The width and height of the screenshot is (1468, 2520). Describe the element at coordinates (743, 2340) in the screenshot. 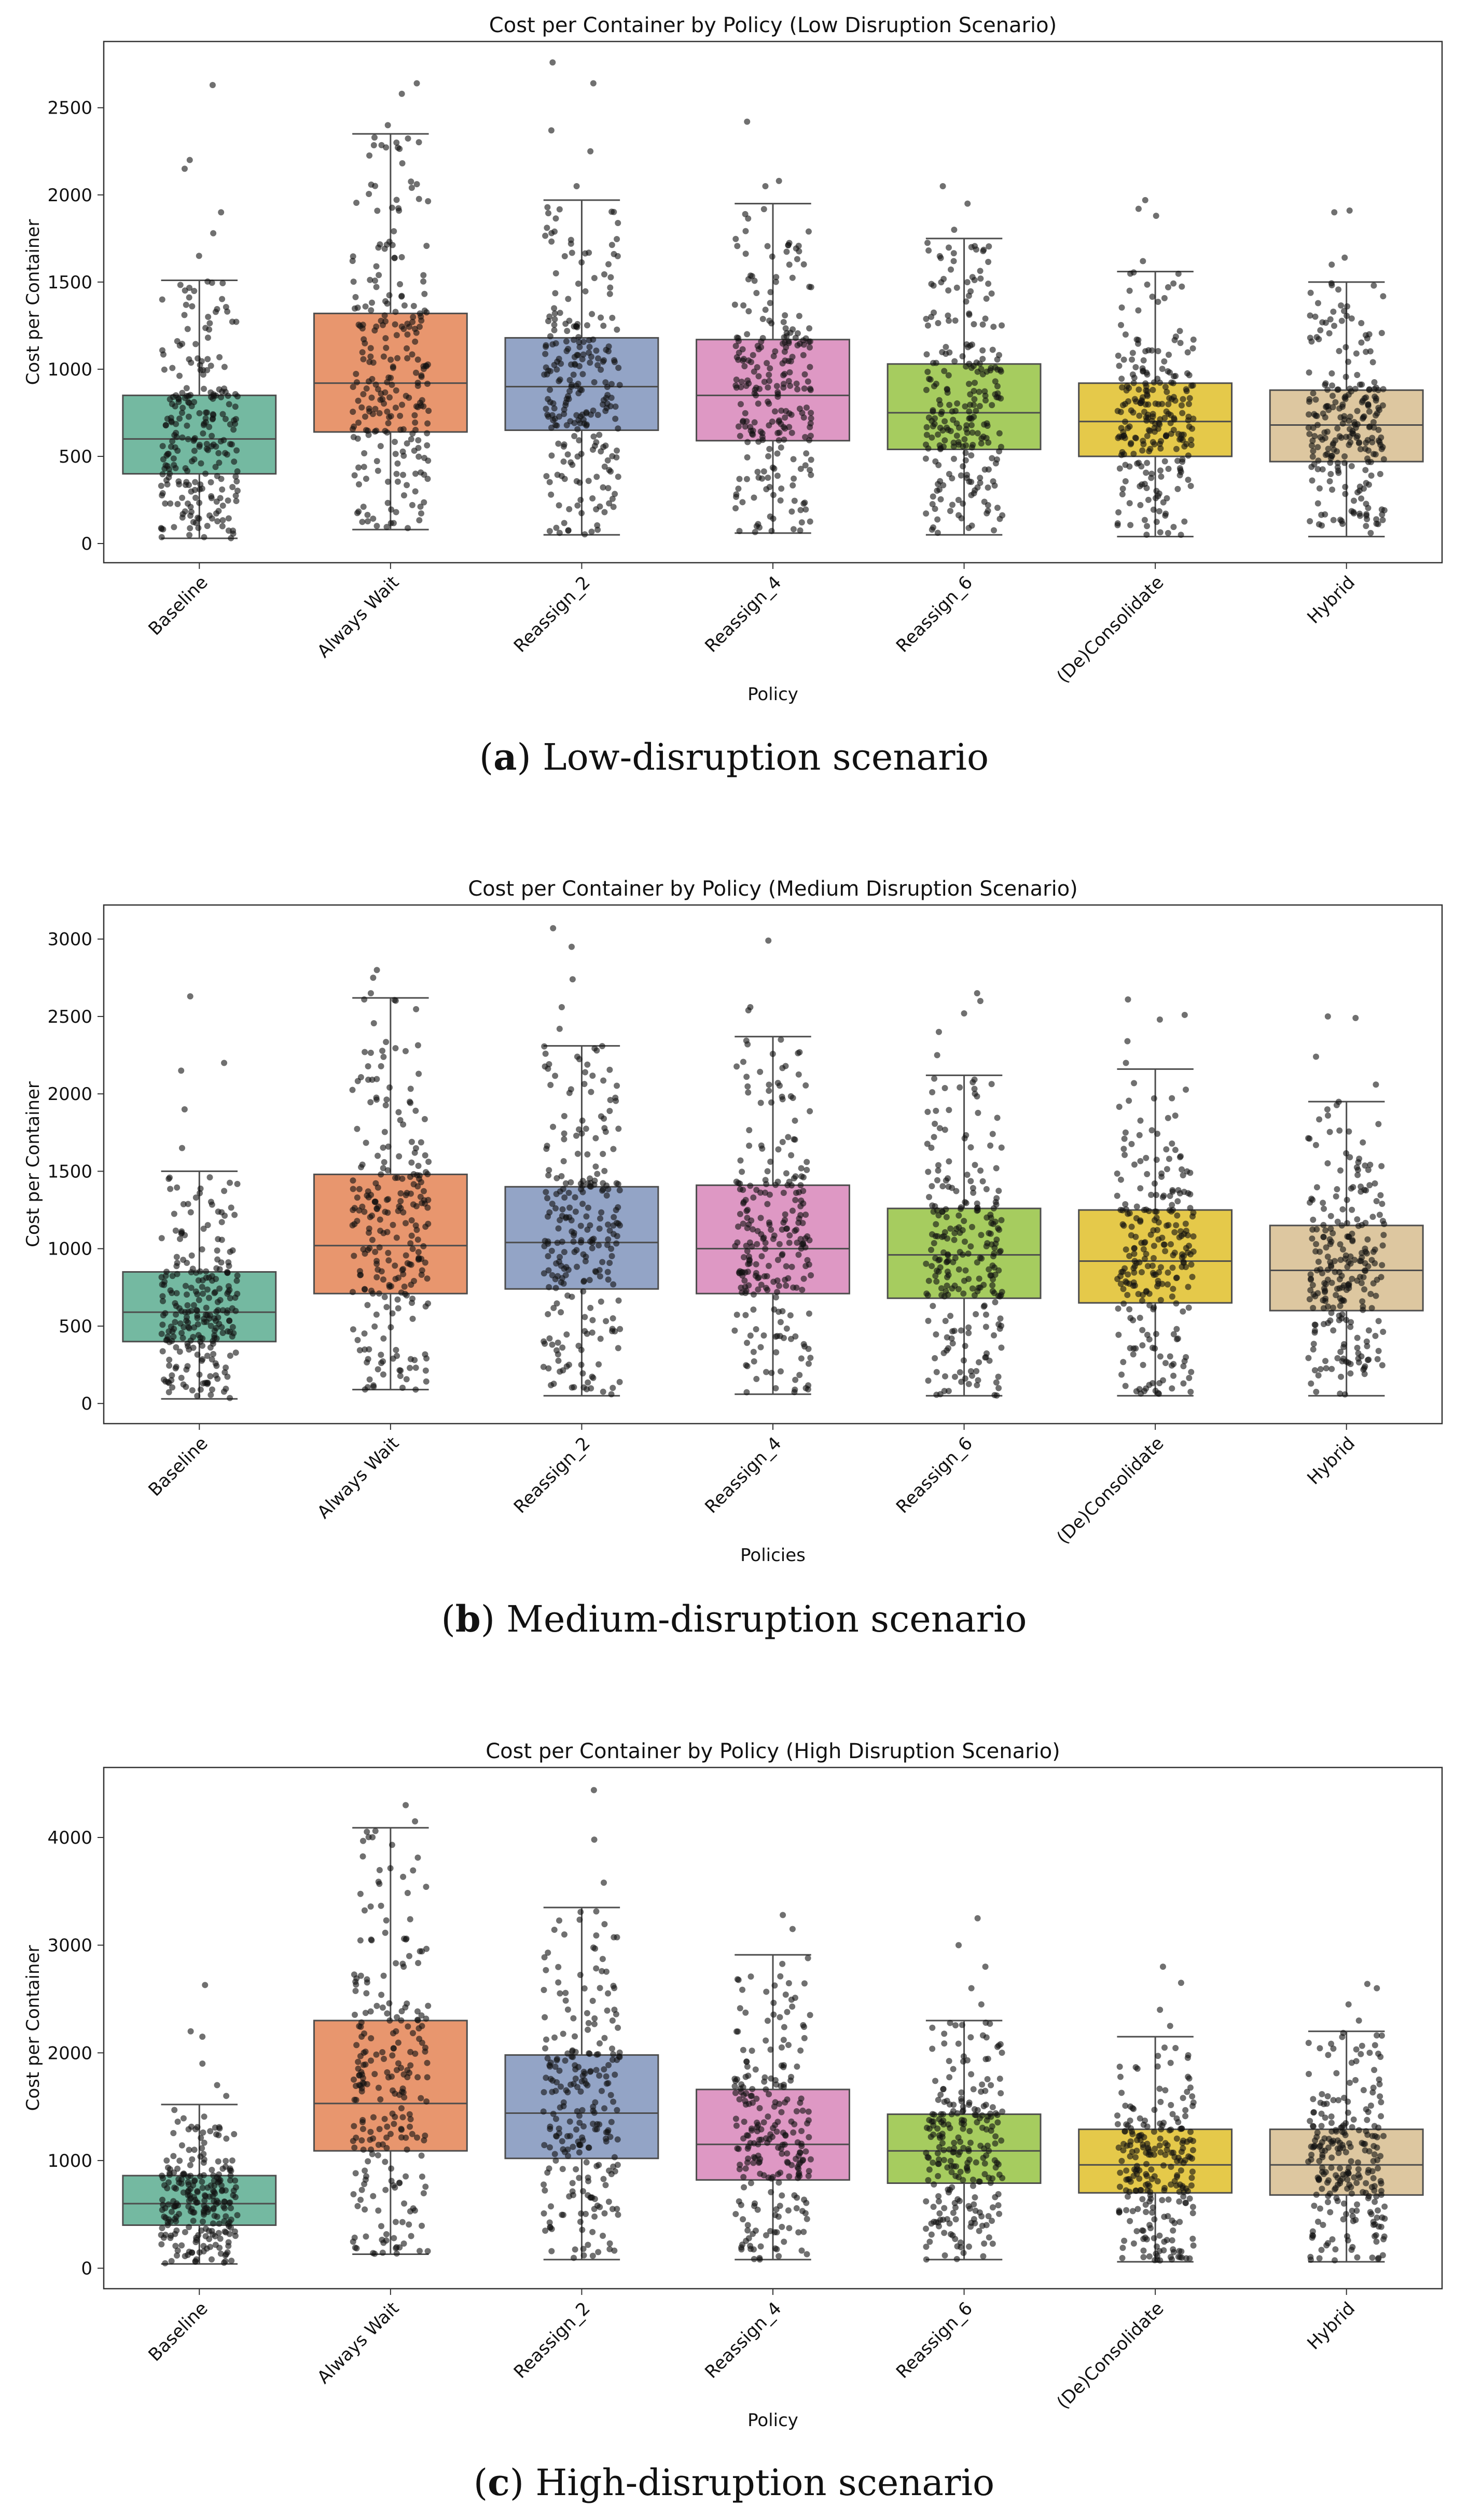

I see `x-tick-label: Reassign_4` at that location.